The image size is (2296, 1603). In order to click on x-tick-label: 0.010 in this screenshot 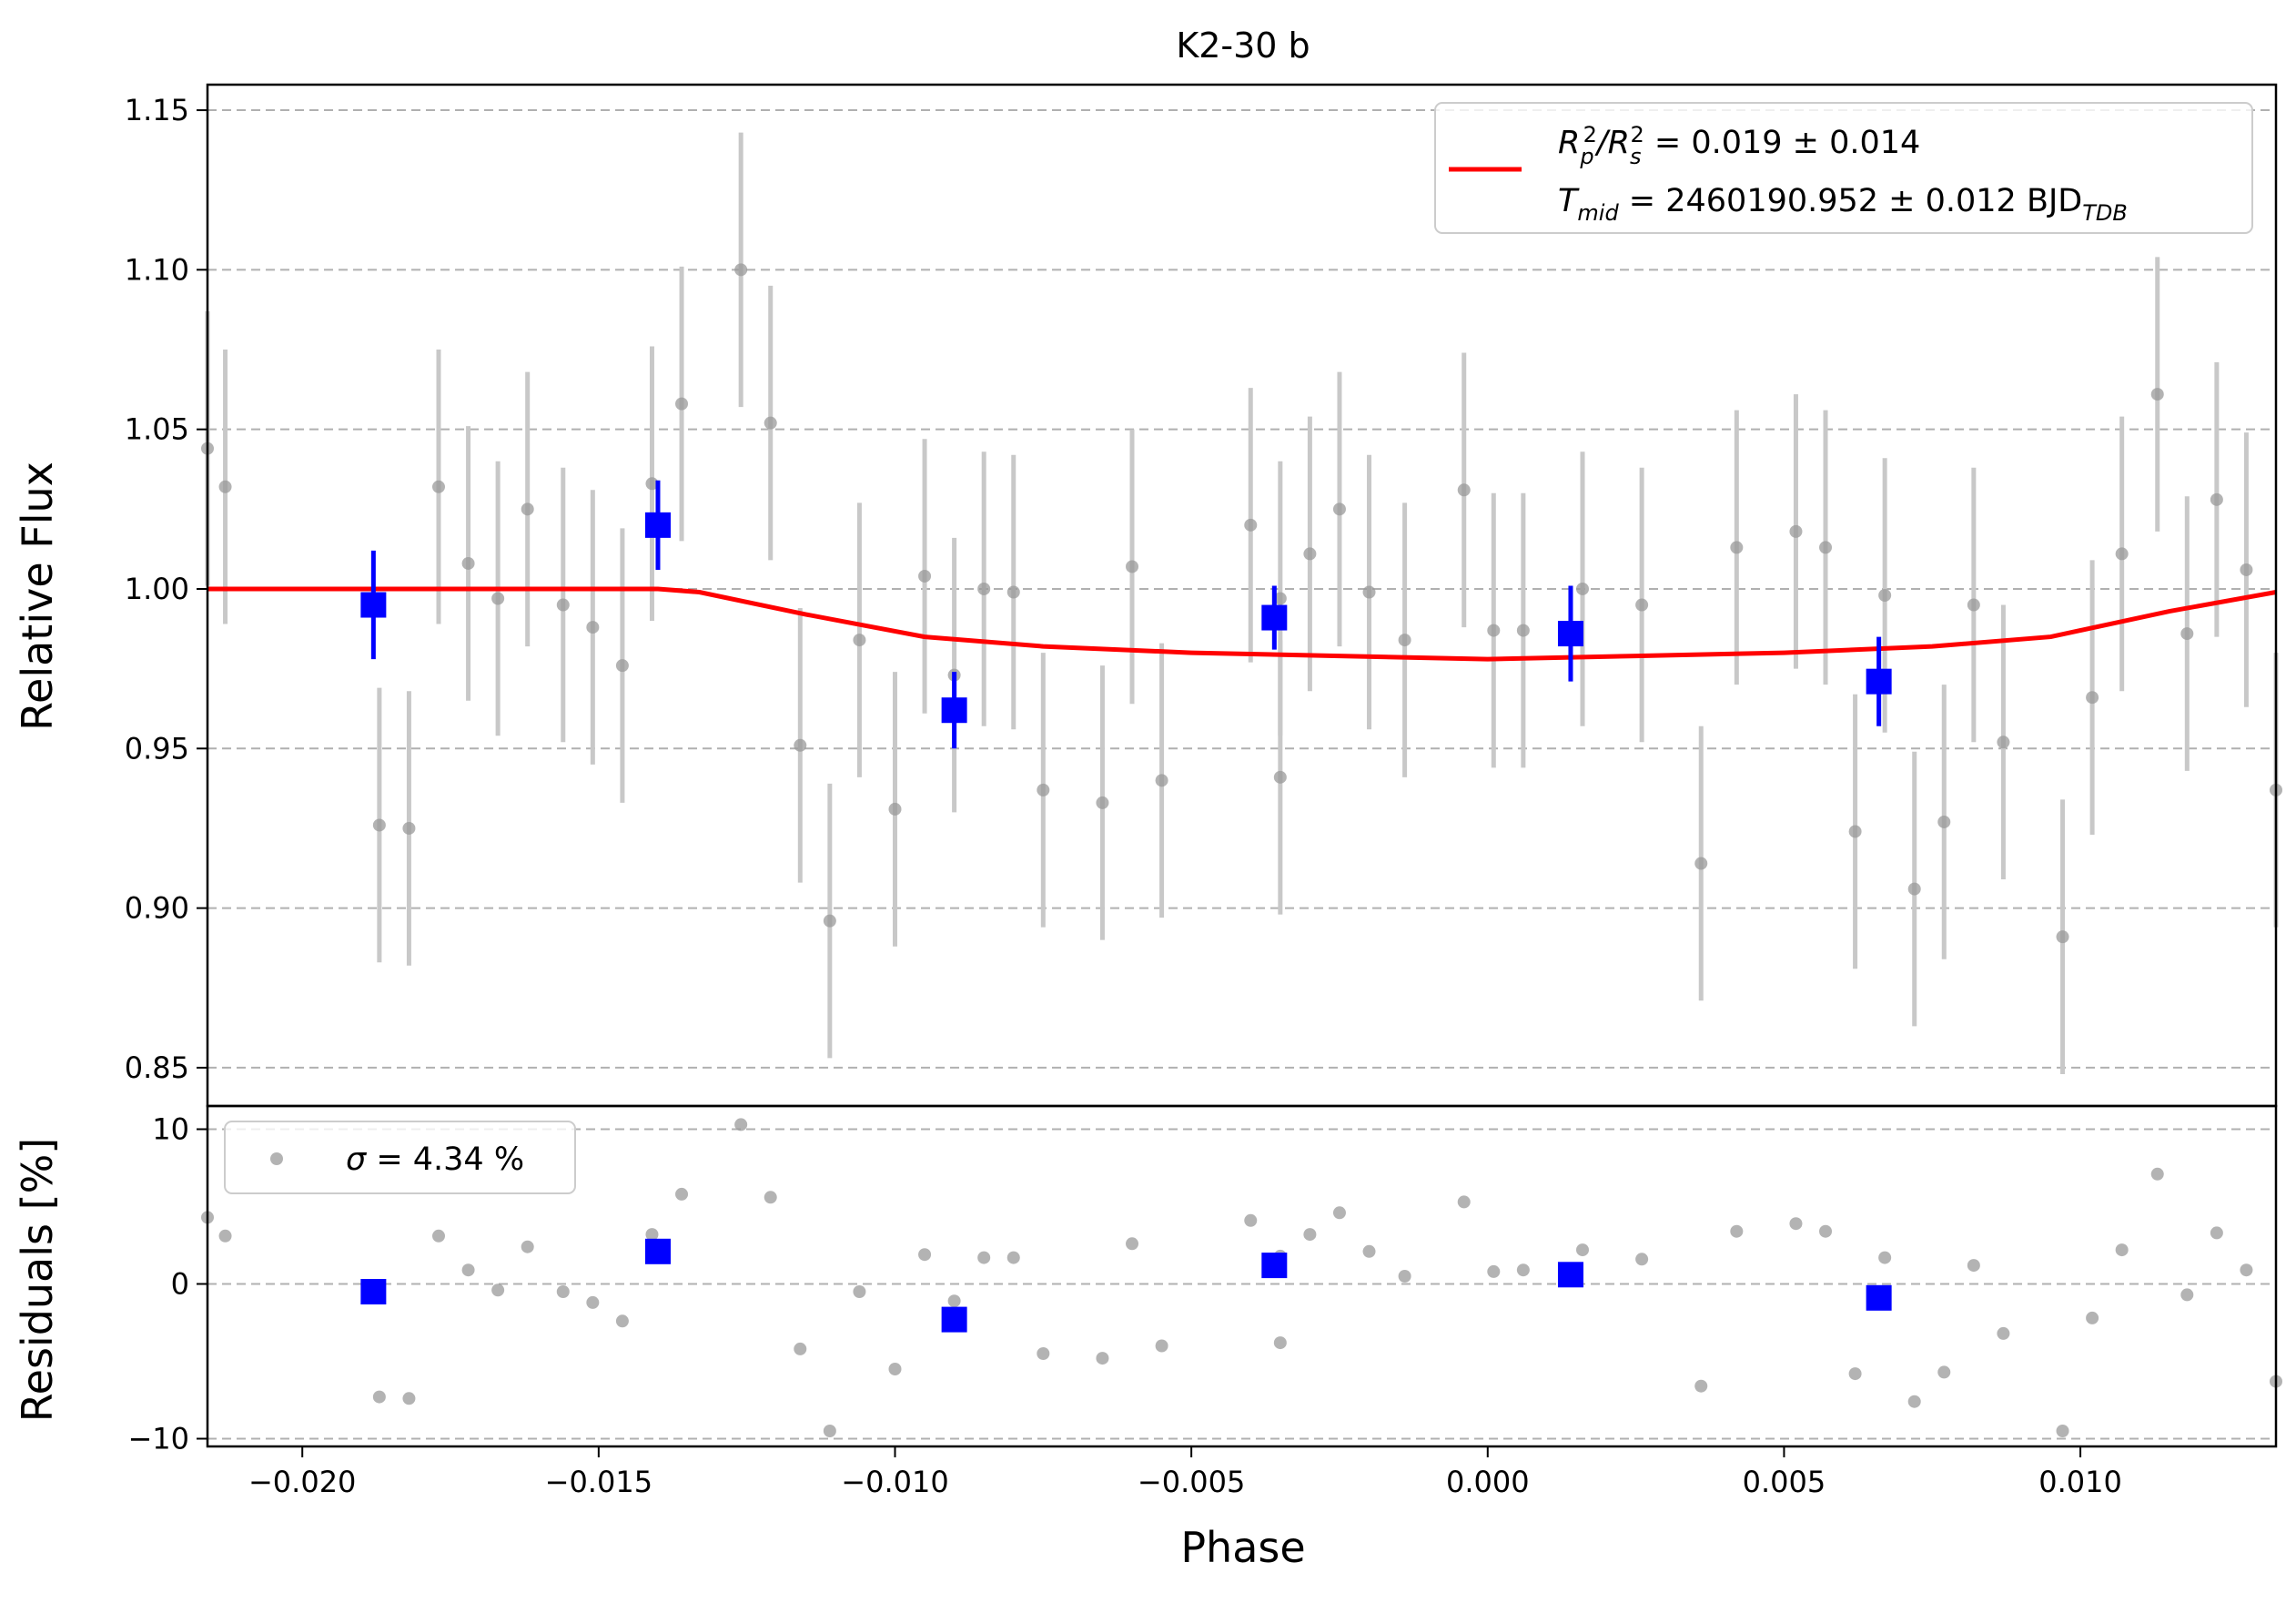, I will do `click(2080, 1482)`.